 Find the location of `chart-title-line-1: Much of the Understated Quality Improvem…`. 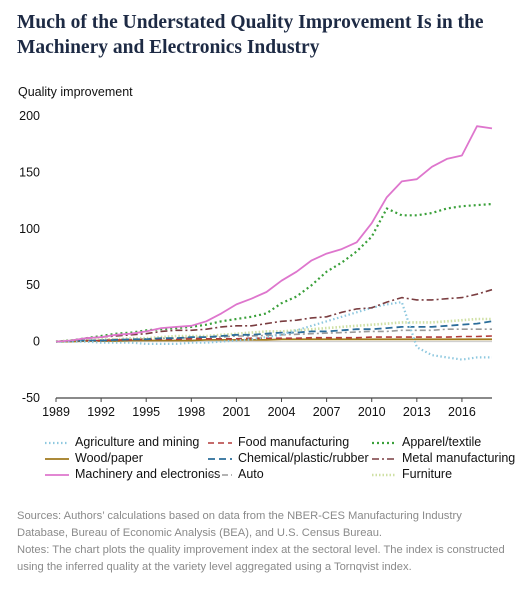

chart-title-line-1: Much of the Understated Quality Improvem… is located at coordinates (250, 22).